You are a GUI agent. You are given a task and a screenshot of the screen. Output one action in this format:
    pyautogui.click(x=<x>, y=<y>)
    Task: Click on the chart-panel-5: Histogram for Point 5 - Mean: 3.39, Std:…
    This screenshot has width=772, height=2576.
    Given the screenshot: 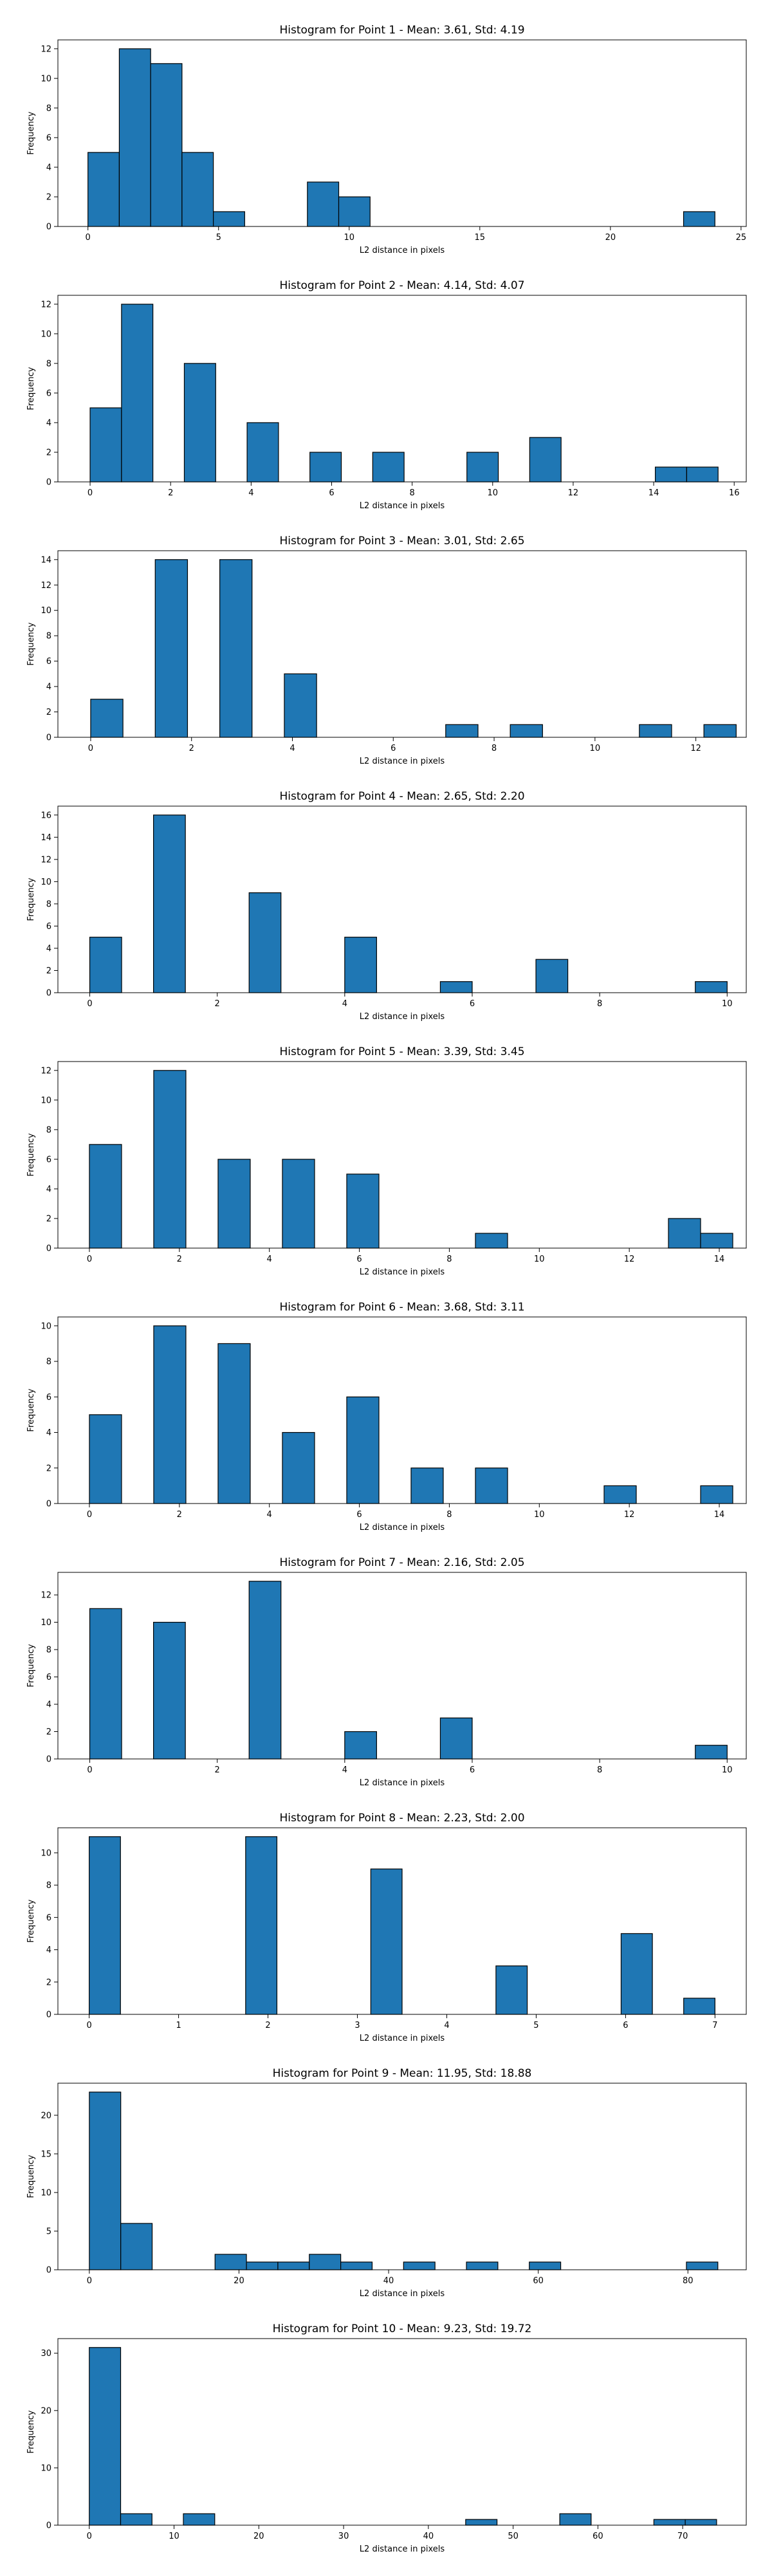 What is the action you would take?
    pyautogui.click(x=386, y=1161)
    